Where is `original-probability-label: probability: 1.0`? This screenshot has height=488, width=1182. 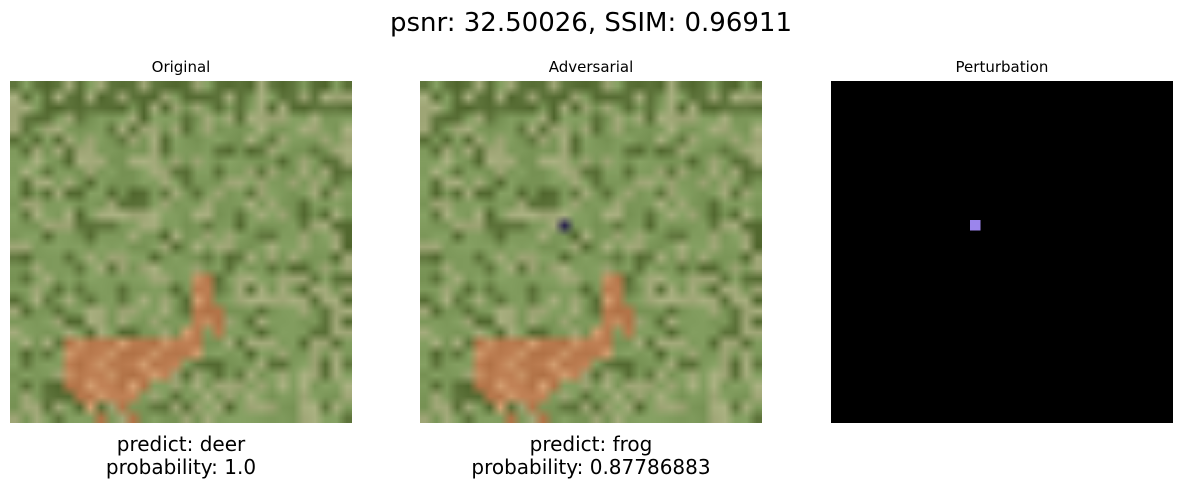
original-probability-label: probability: 1.0 is located at coordinates (181, 467).